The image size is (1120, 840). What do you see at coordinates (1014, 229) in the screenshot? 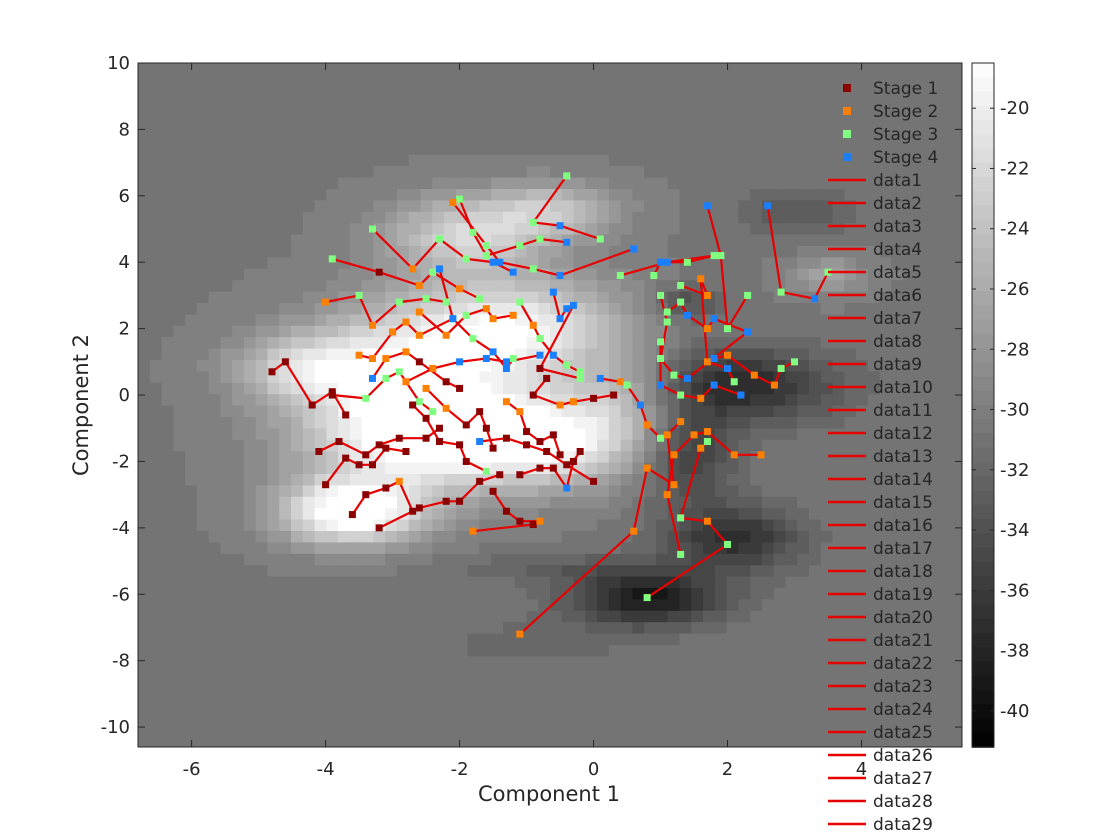
I see `colorbar-tick-label: -24` at bounding box center [1014, 229].